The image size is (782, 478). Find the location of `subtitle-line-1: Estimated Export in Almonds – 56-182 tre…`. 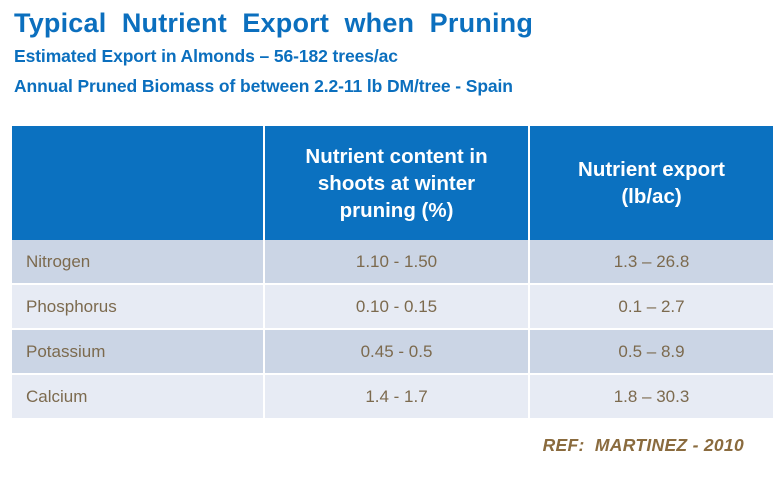

subtitle-line-1: Estimated Export in Almonds – 56-182 tre… is located at coordinates (206, 56).